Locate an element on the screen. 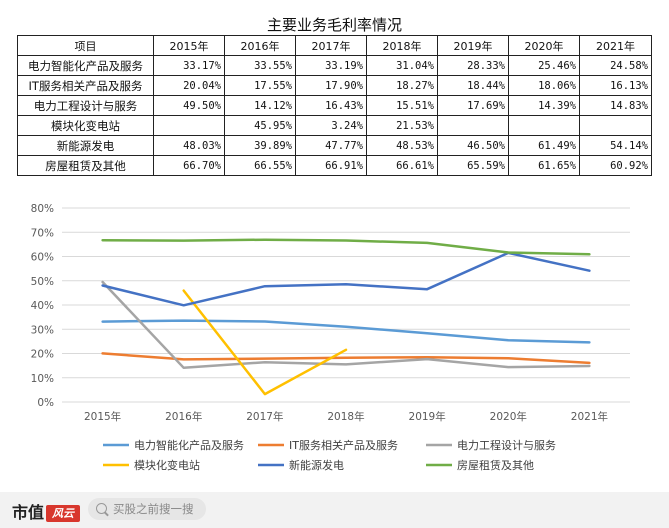 This screenshot has width=669, height=528. table-cell: 24.58% is located at coordinates (615, 65).